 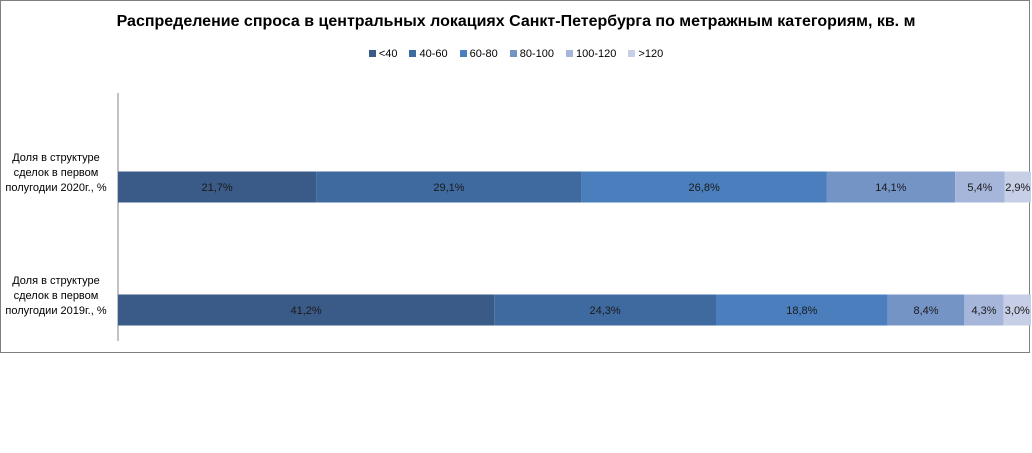 What do you see at coordinates (596, 54) in the screenshot?
I see `legend-label: 100-120` at bounding box center [596, 54].